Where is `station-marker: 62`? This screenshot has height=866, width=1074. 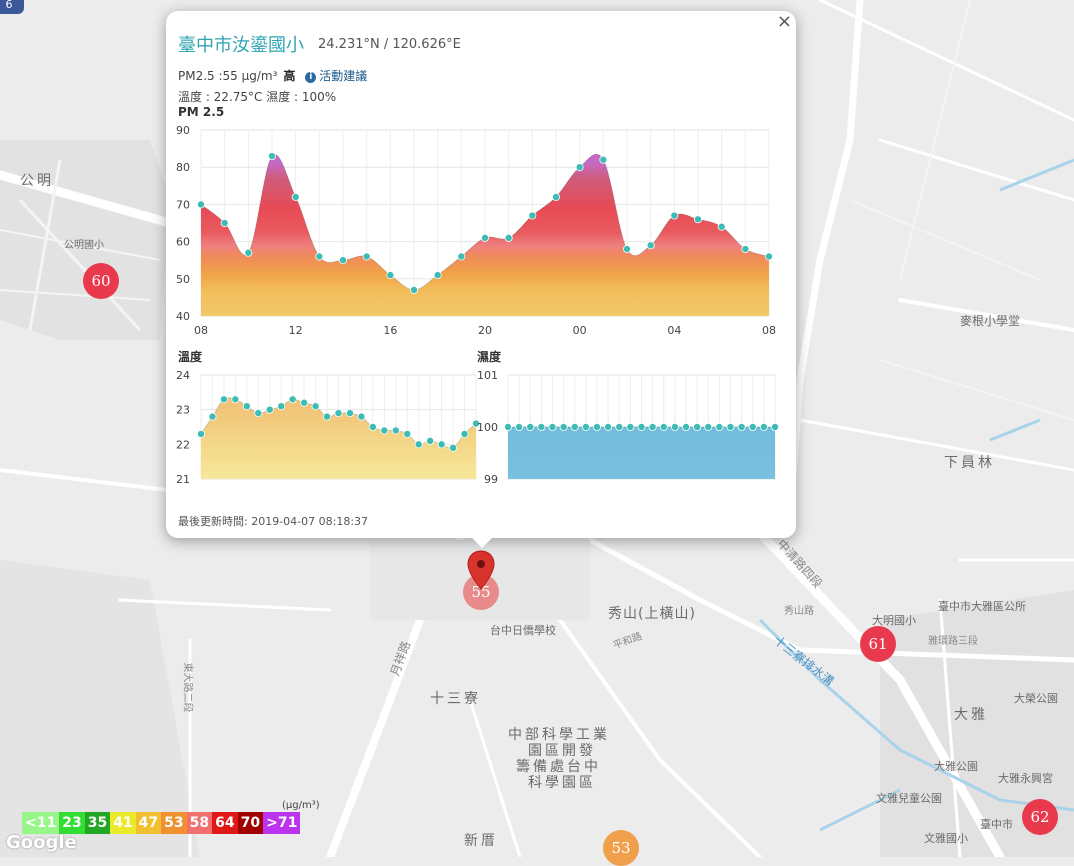
station-marker: 62 is located at coordinates (1040, 817).